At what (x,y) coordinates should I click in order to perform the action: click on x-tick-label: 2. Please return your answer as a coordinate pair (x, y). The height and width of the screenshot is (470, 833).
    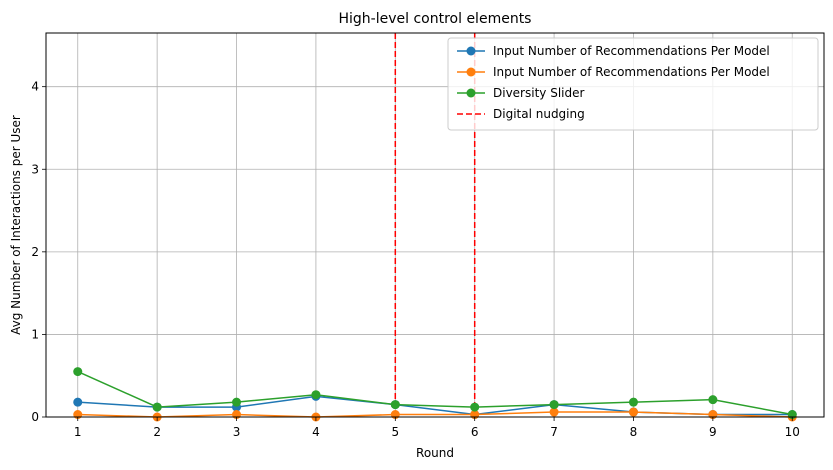
    Looking at the image, I should click on (157, 432).